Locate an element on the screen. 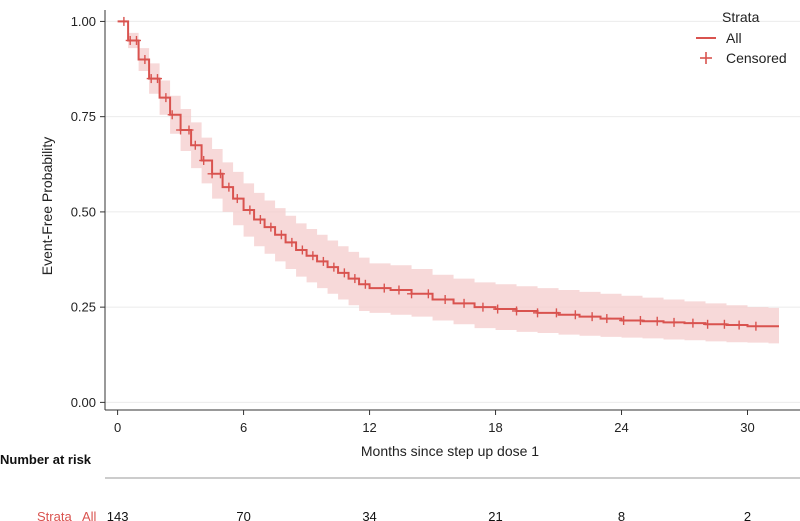 The width and height of the screenshot is (800, 521). legend-item-all: All is located at coordinates (734, 38).